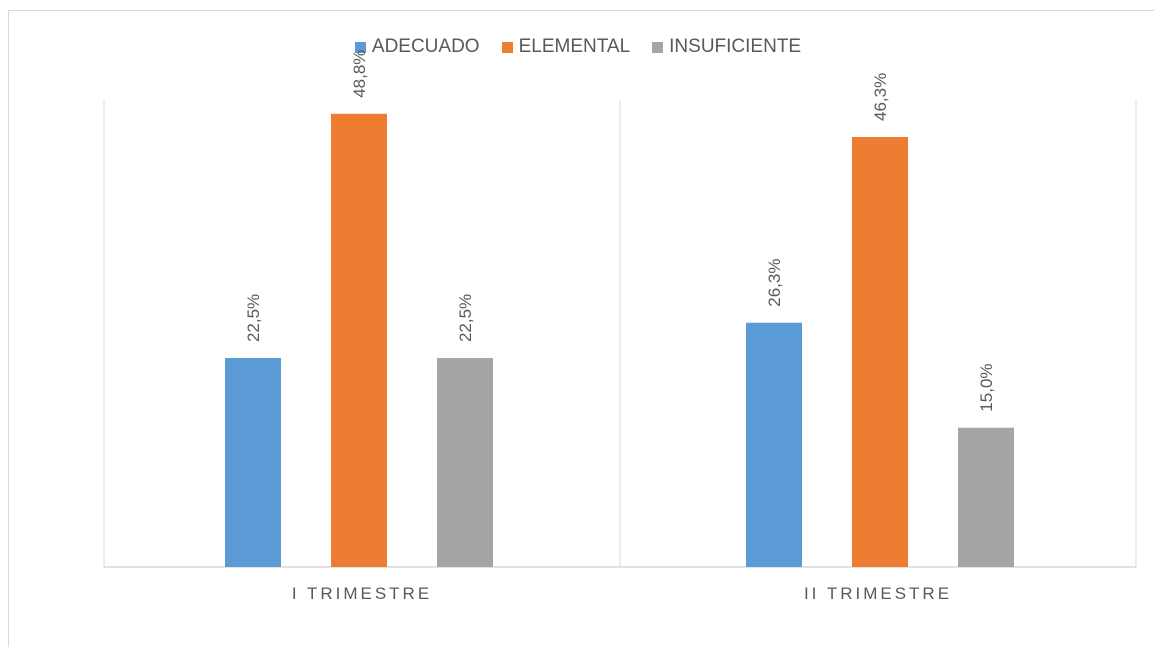 The height and width of the screenshot is (647, 1156). I want to click on legend-swatch-adecuado, so click(360, 47).